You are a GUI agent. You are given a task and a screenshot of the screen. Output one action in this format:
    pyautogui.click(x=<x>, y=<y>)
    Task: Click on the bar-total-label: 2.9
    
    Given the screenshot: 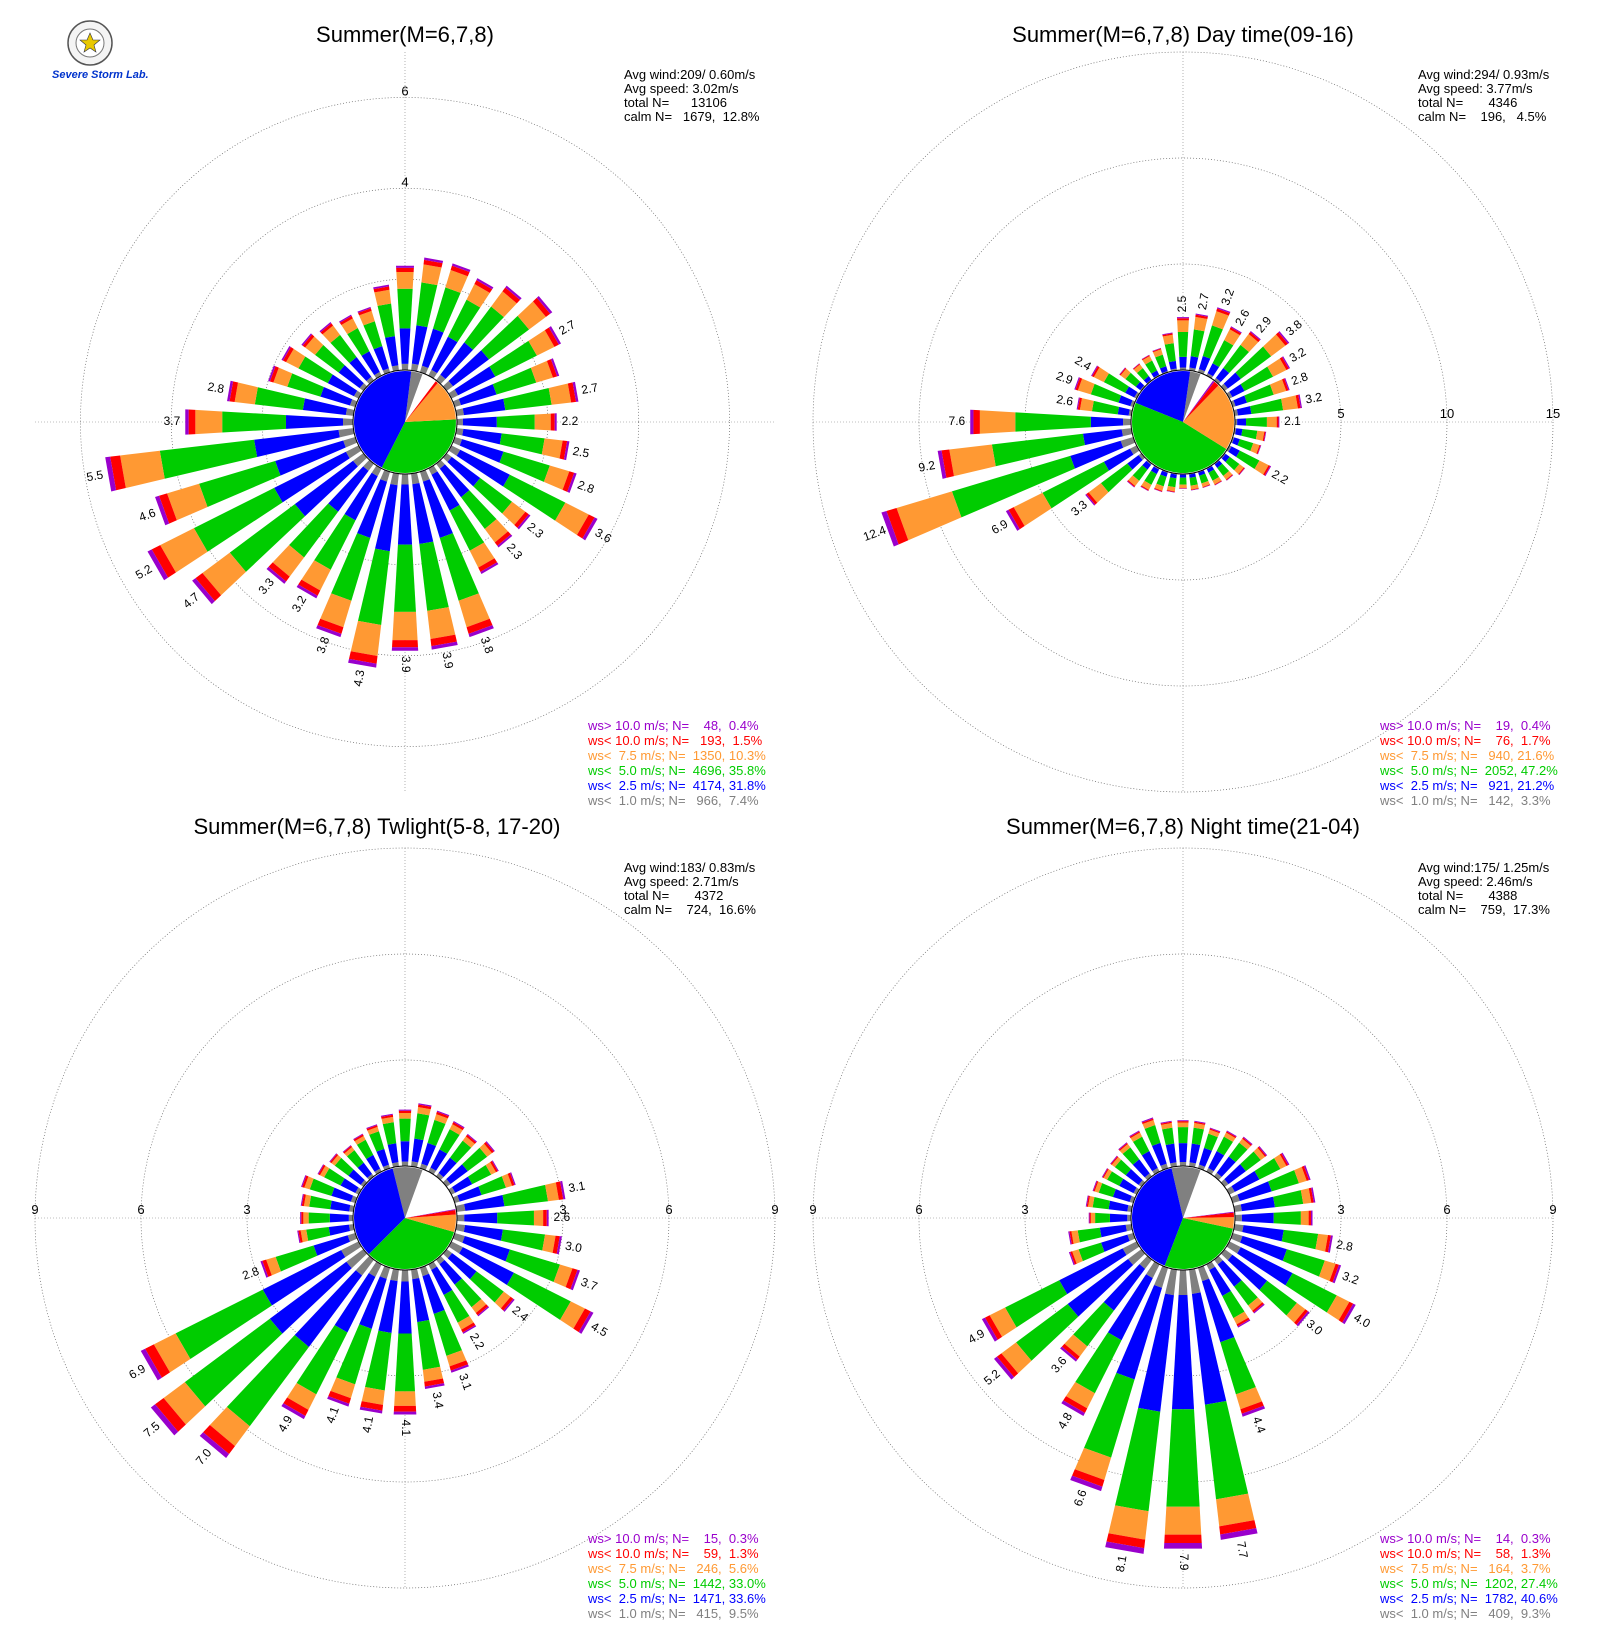 What is the action you would take?
    pyautogui.click(x=1064, y=378)
    